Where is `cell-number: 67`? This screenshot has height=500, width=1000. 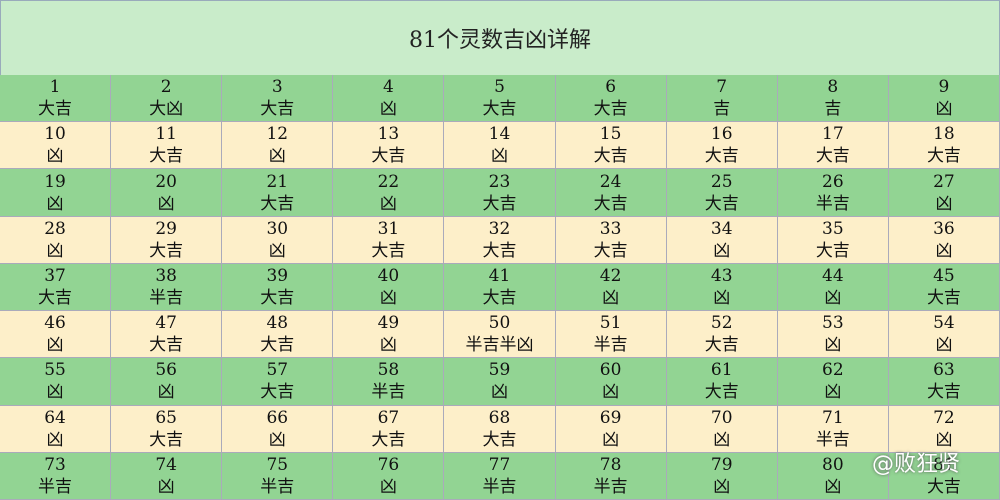 cell-number: 67 is located at coordinates (388, 417).